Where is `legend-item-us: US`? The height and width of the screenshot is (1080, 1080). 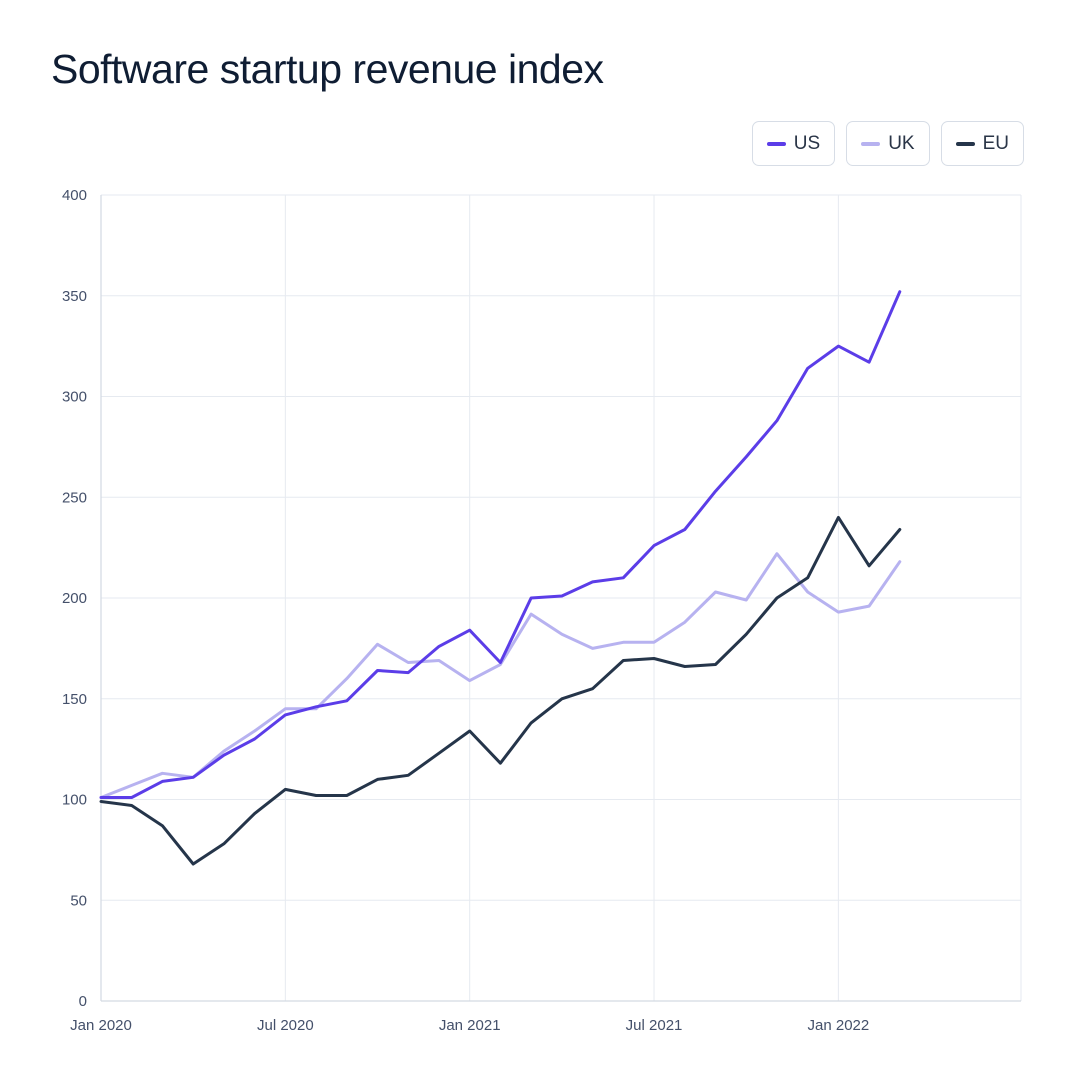
legend-item-us: US is located at coordinates (793, 143).